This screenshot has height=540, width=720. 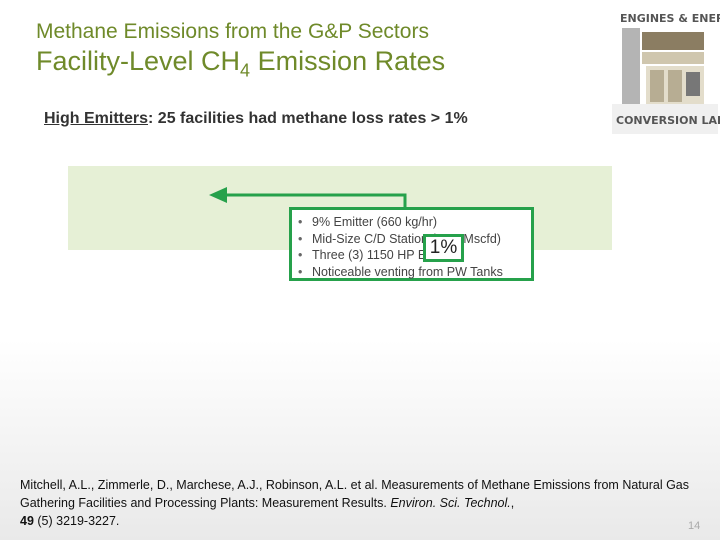 What do you see at coordinates (308, 197) in the screenshot?
I see `callout-arrow` at bounding box center [308, 197].